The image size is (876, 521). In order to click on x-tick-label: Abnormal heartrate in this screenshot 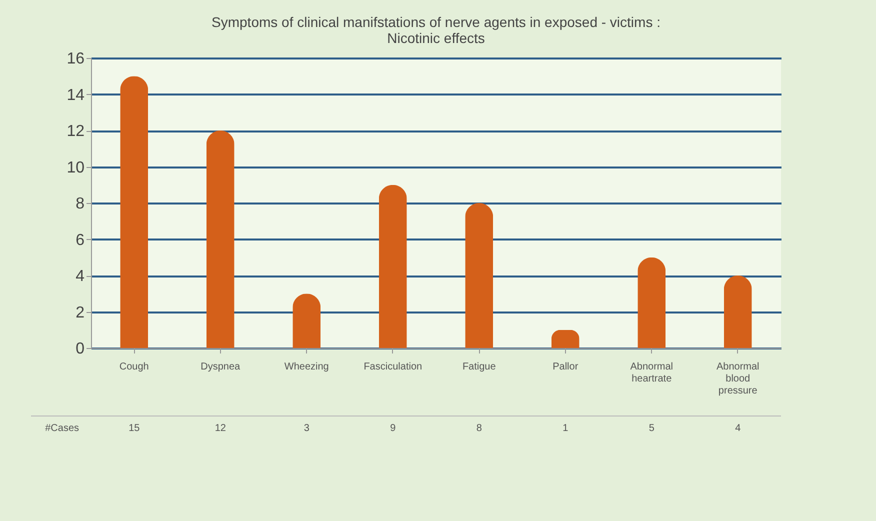, I will do `click(652, 373)`.